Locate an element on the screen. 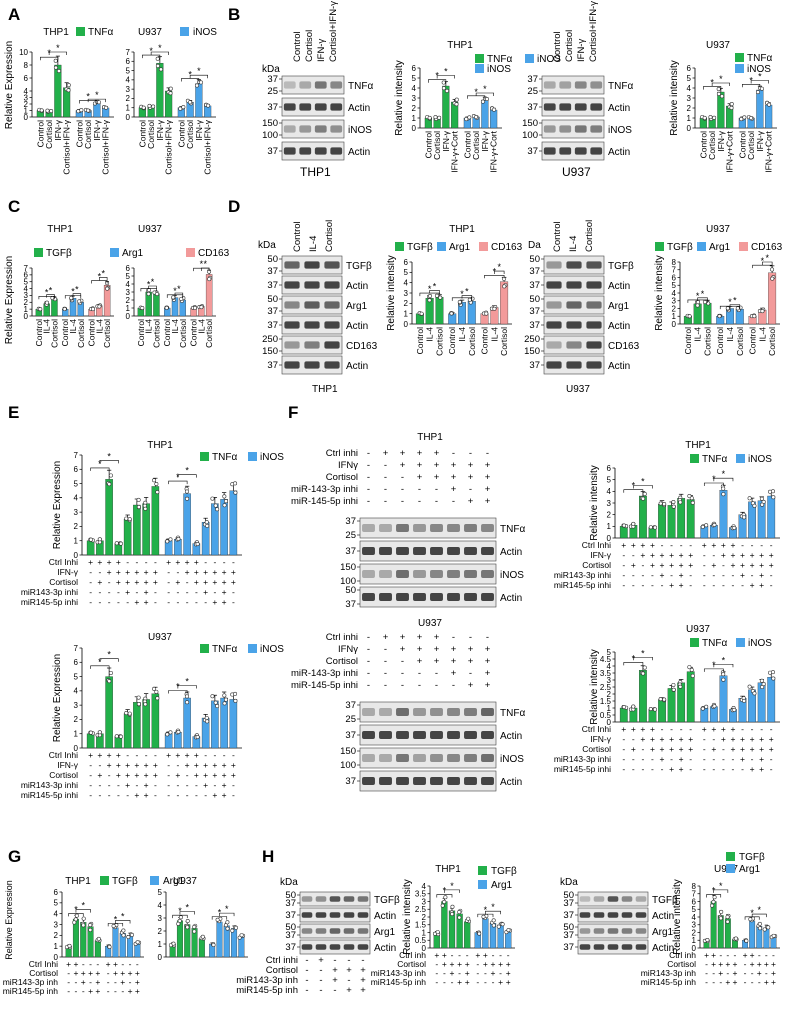 This screenshot has height=1034, width=787. lane-header: IFN-γ is located at coordinates (321, 50).